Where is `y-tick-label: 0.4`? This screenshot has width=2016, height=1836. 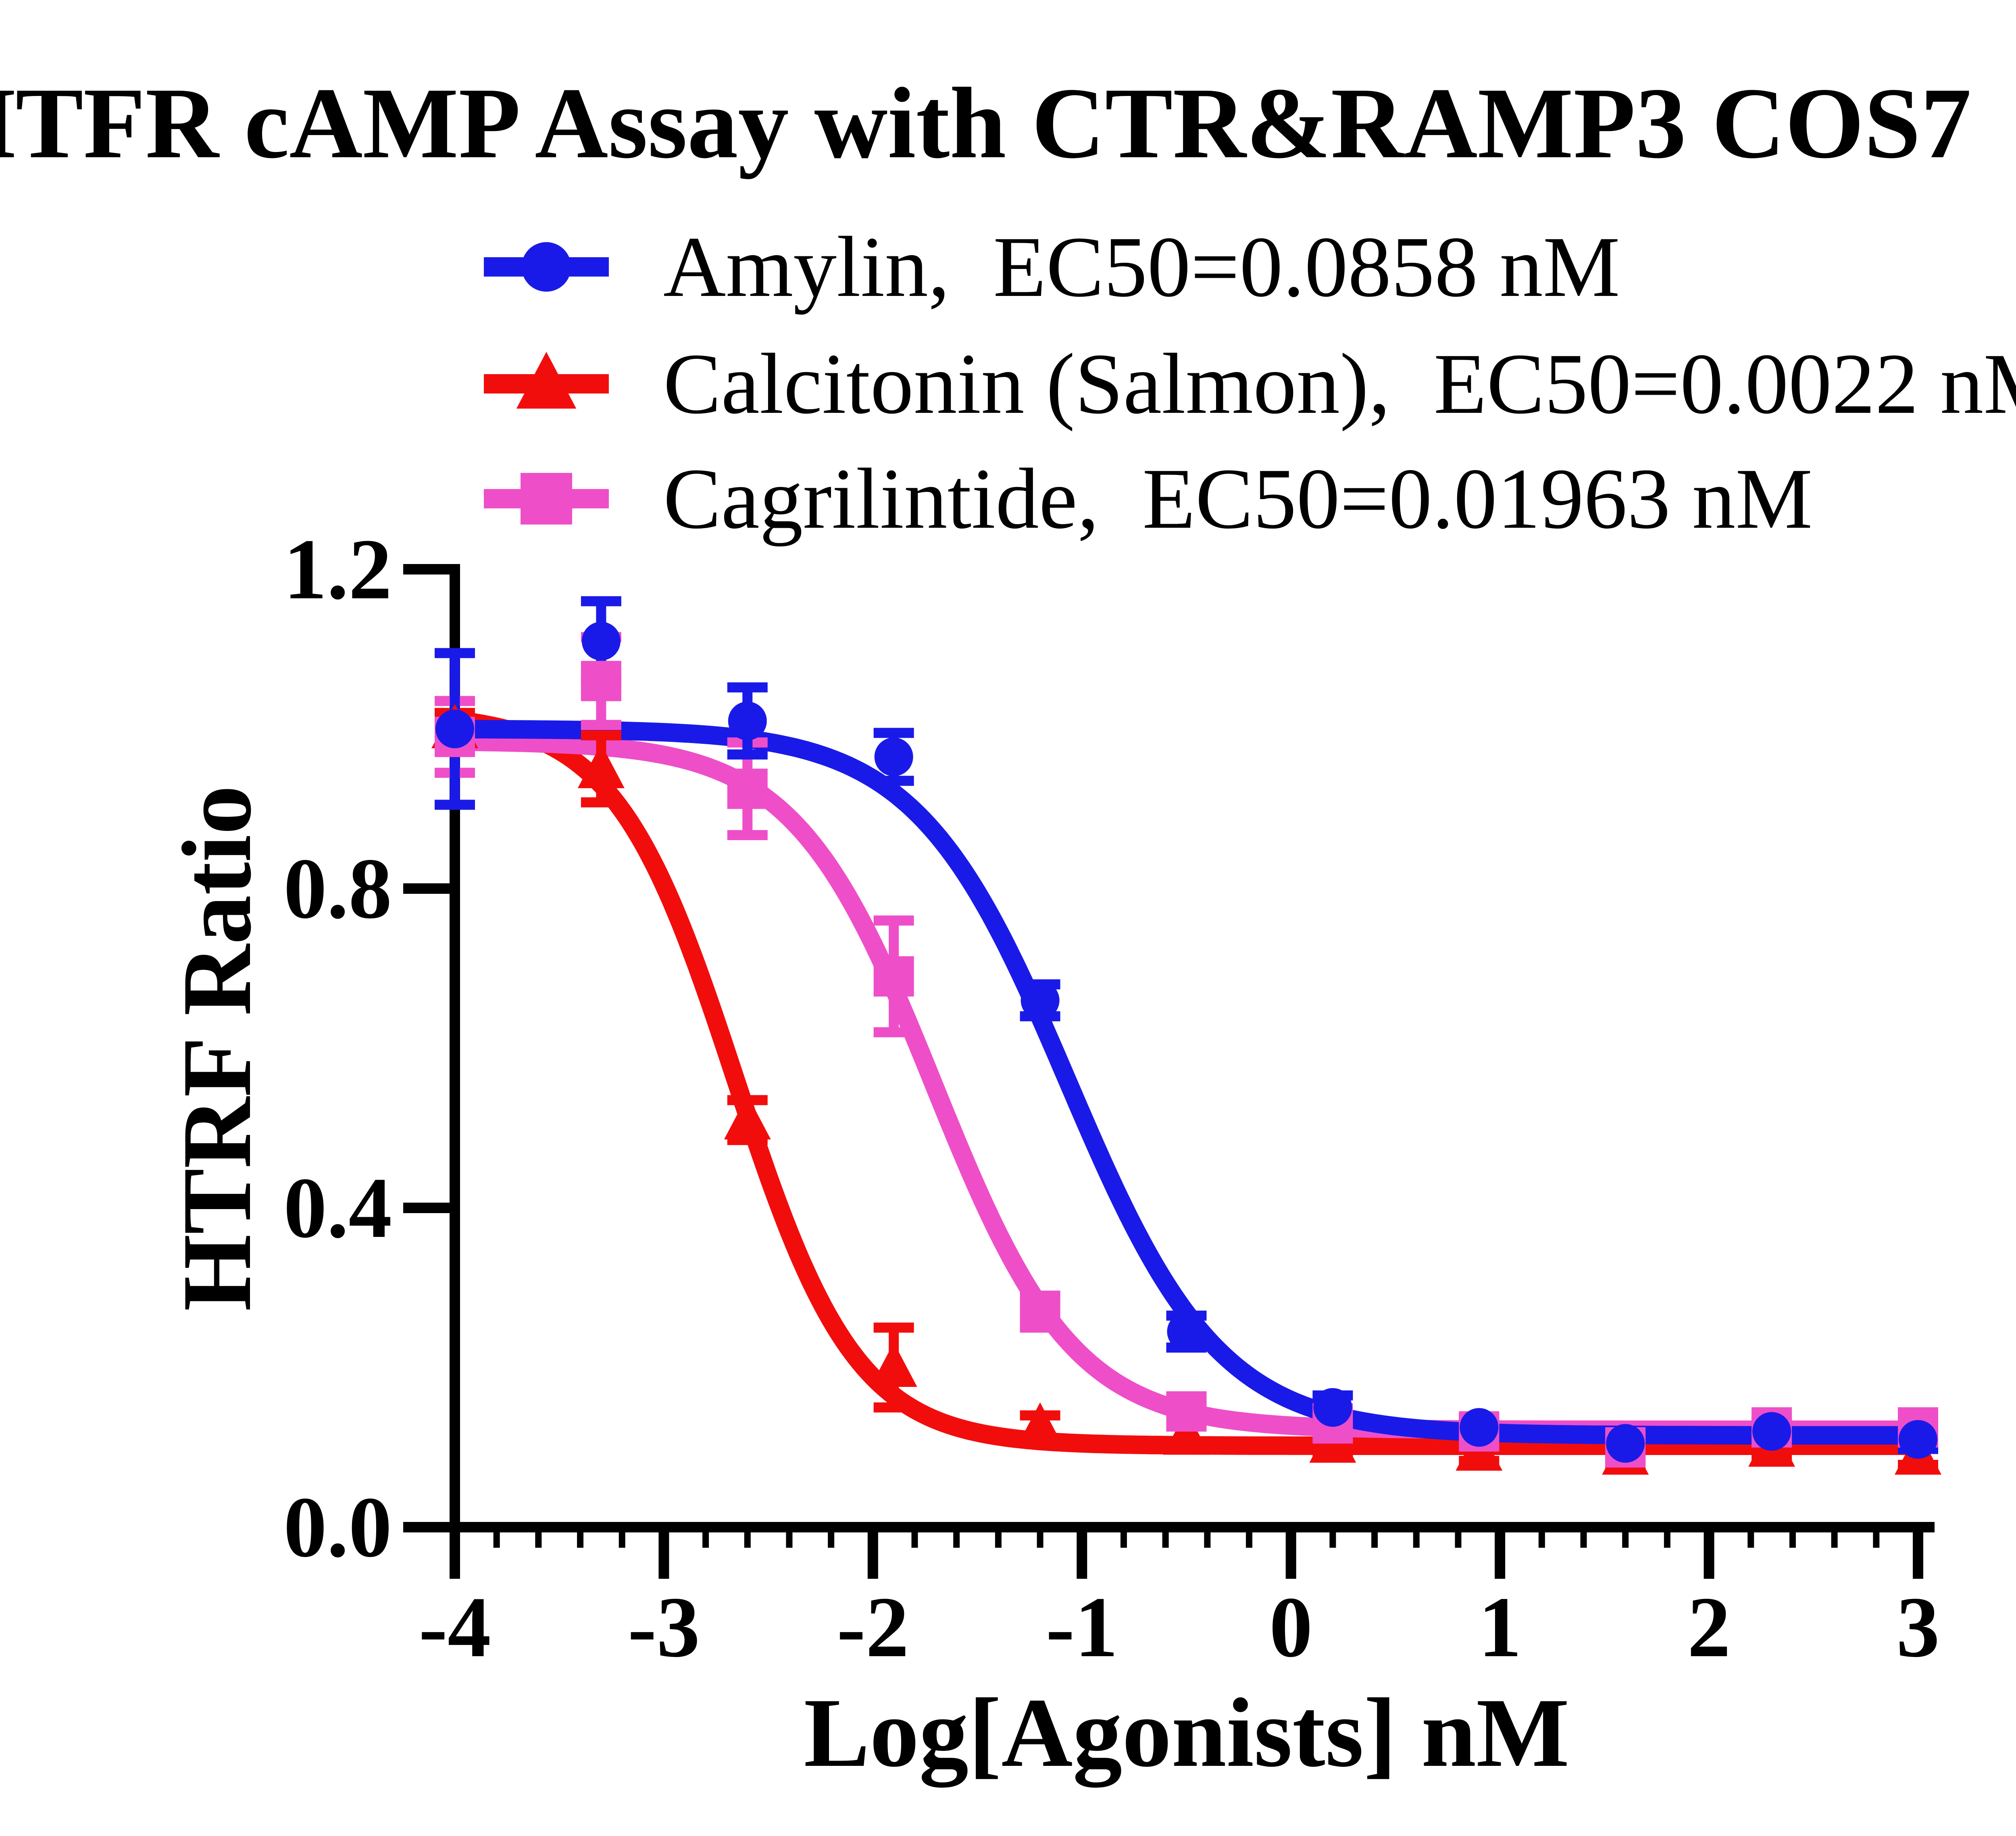
y-tick-label: 0.4 is located at coordinates (337, 1207).